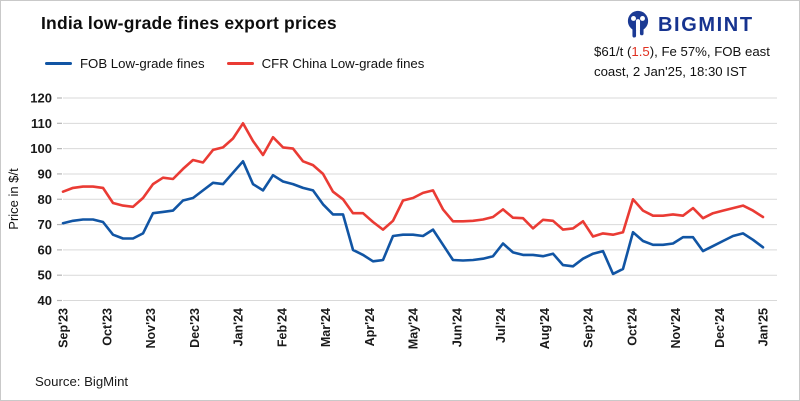 The width and height of the screenshot is (800, 401). What do you see at coordinates (239, 327) in the screenshot?
I see `x-tick-label: Jan'24` at bounding box center [239, 327].